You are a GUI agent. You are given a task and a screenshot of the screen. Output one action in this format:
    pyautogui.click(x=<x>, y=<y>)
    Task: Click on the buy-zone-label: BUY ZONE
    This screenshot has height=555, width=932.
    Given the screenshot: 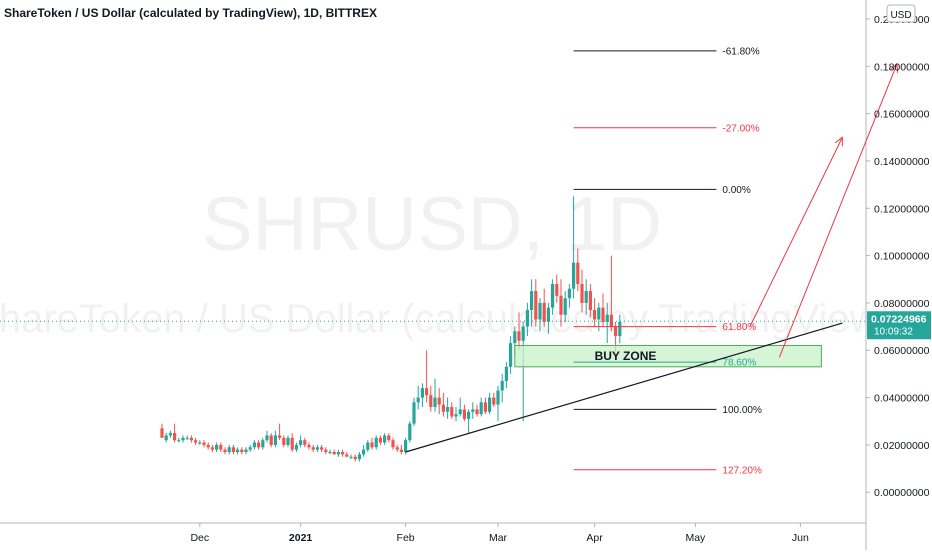 What is the action you would take?
    pyautogui.click(x=626, y=356)
    